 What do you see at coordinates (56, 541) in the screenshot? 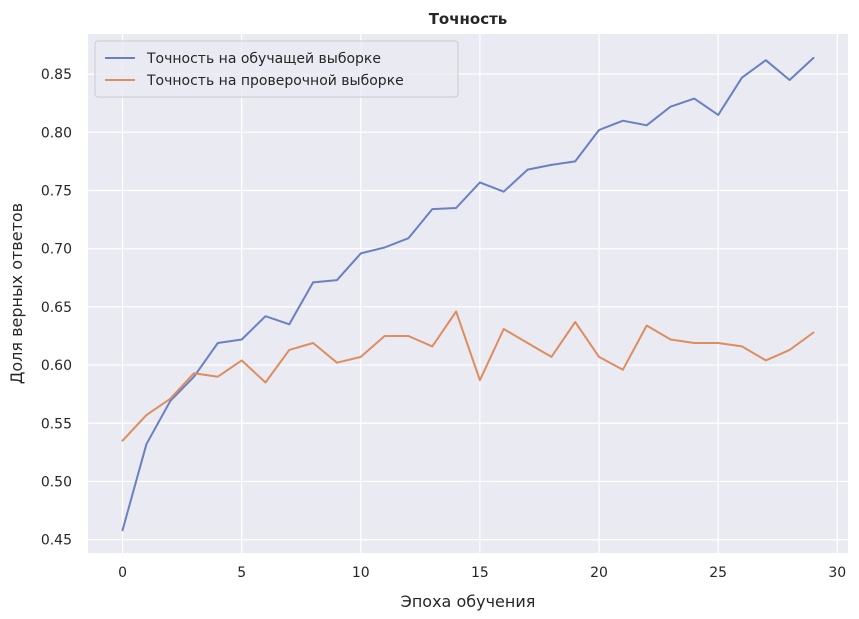
I see `y-tick-label: 0.45` at bounding box center [56, 541].